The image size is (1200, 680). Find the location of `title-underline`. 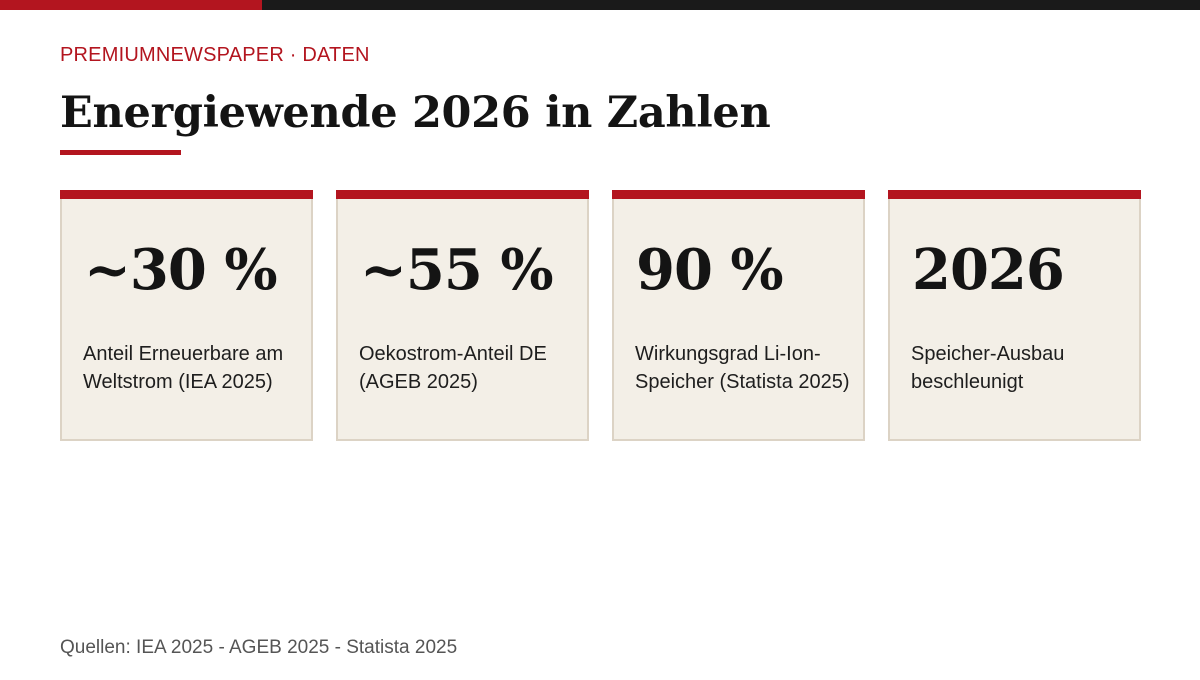

title-underline is located at coordinates (120, 152).